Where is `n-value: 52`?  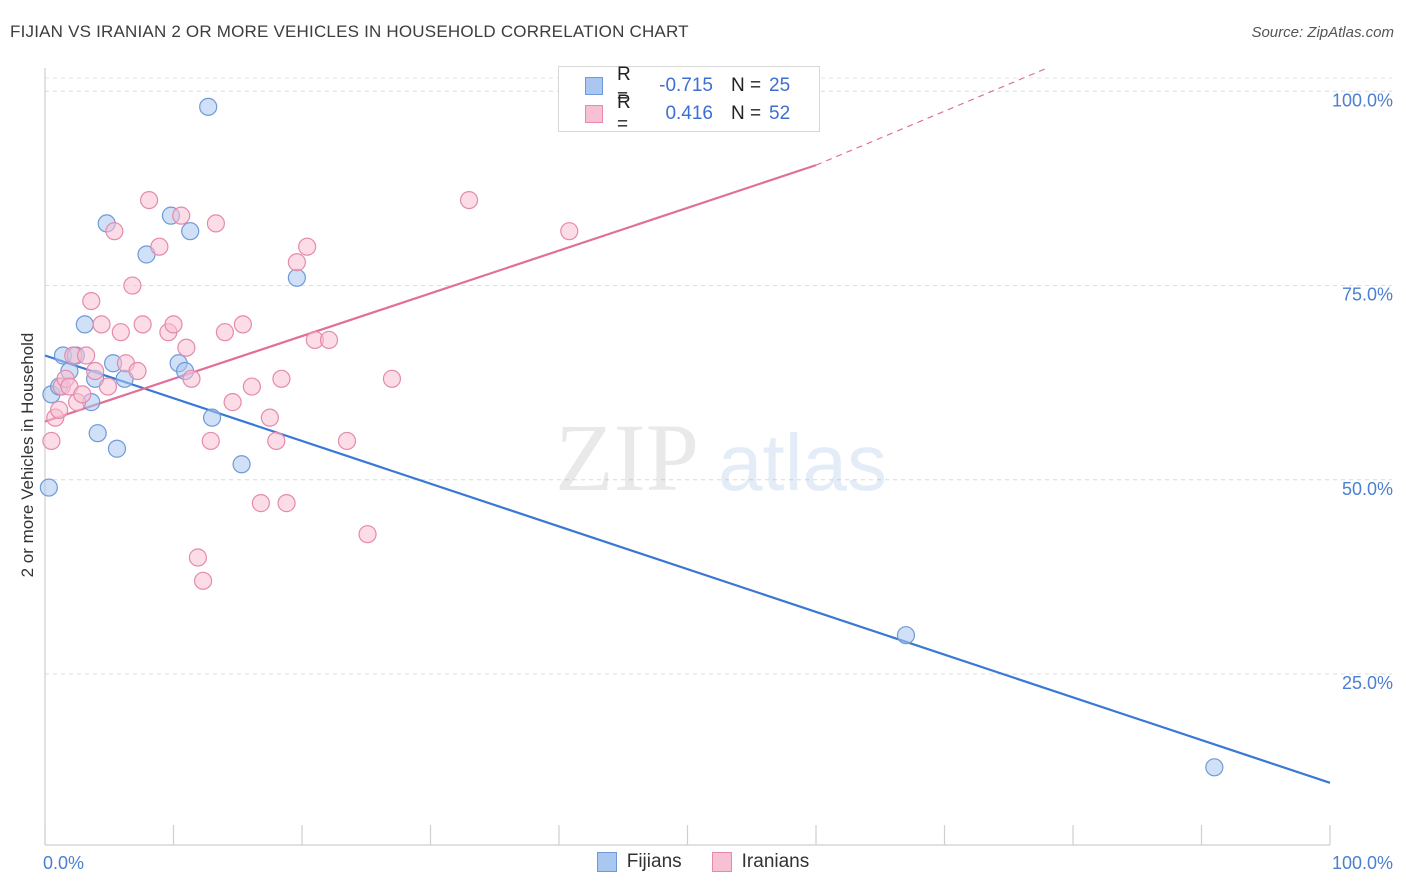 n-value: 52 is located at coordinates (780, 113).